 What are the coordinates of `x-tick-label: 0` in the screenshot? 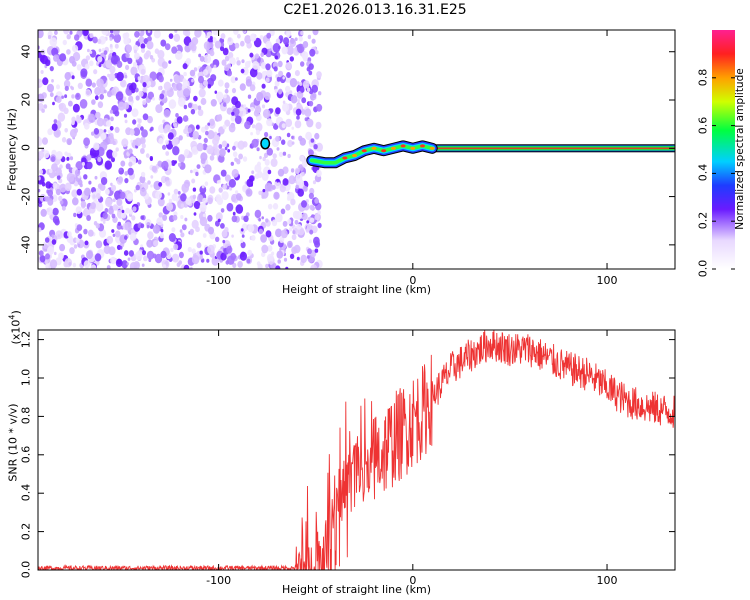 It's located at (413, 580).